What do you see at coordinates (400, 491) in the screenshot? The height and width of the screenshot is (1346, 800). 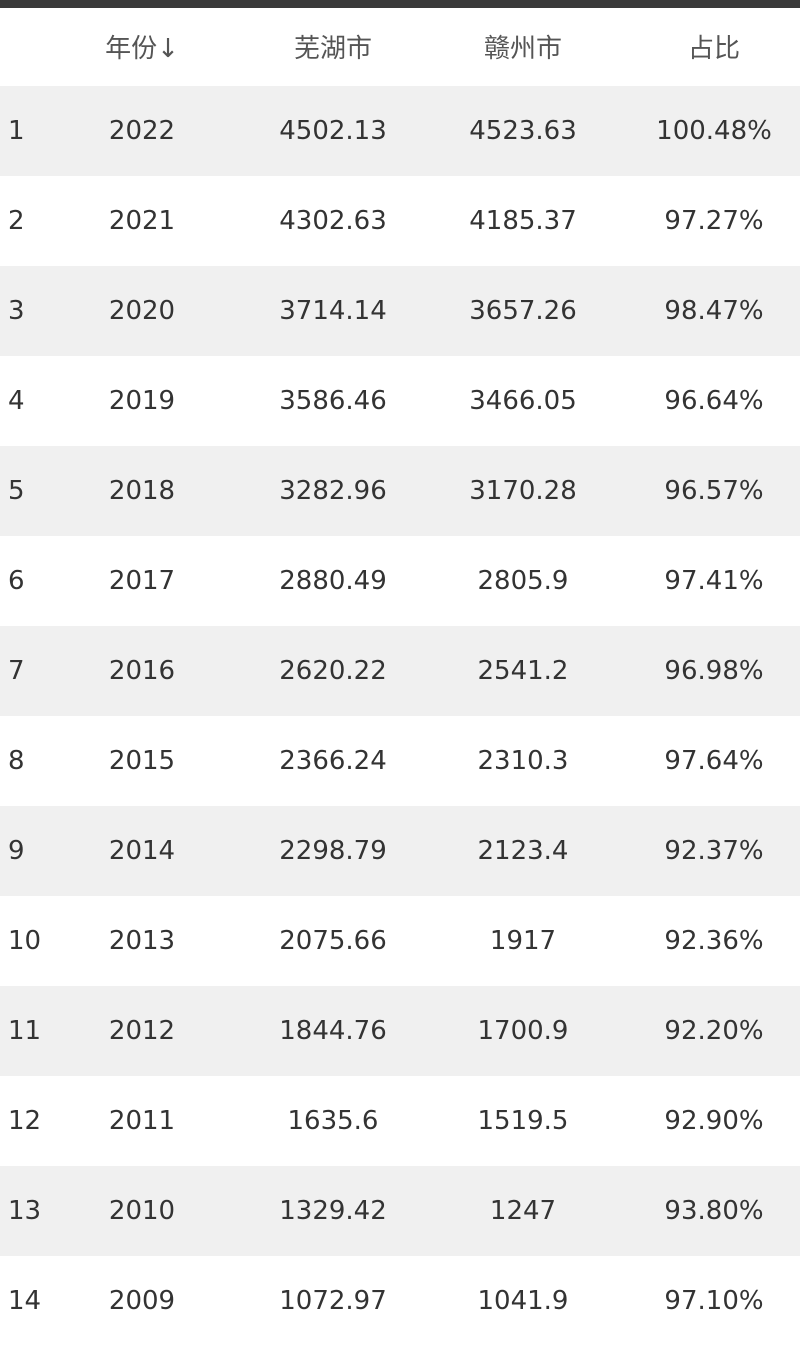 I see `table-row: 5 2018 3282.96 3170.28 96.57%` at bounding box center [400, 491].